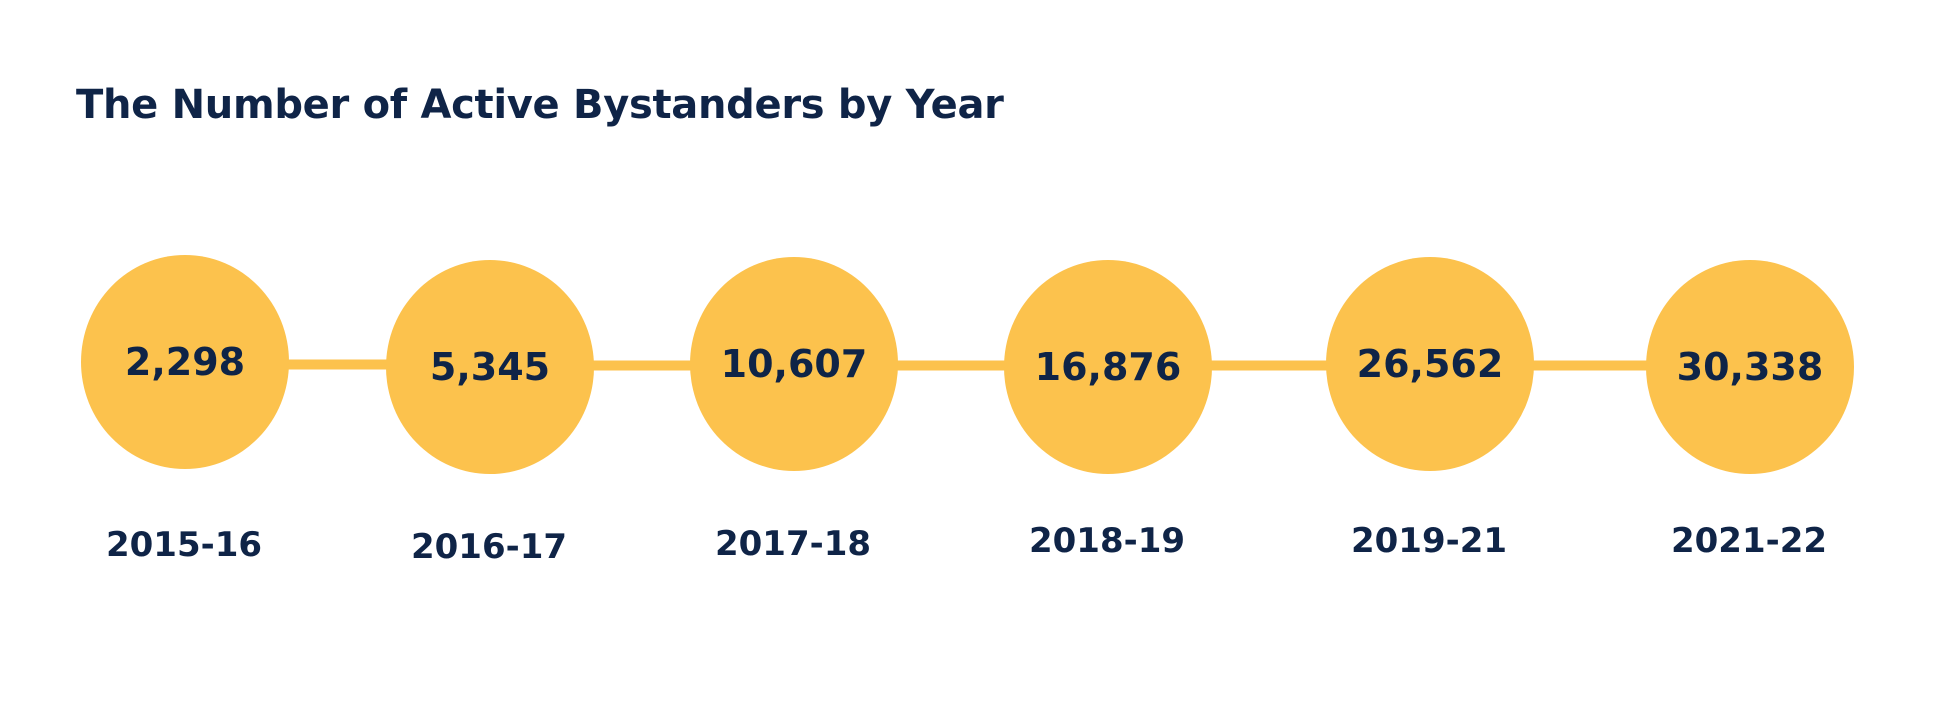 The height and width of the screenshot is (702, 1934). I want to click on value-label: 16,876, so click(1108, 367).